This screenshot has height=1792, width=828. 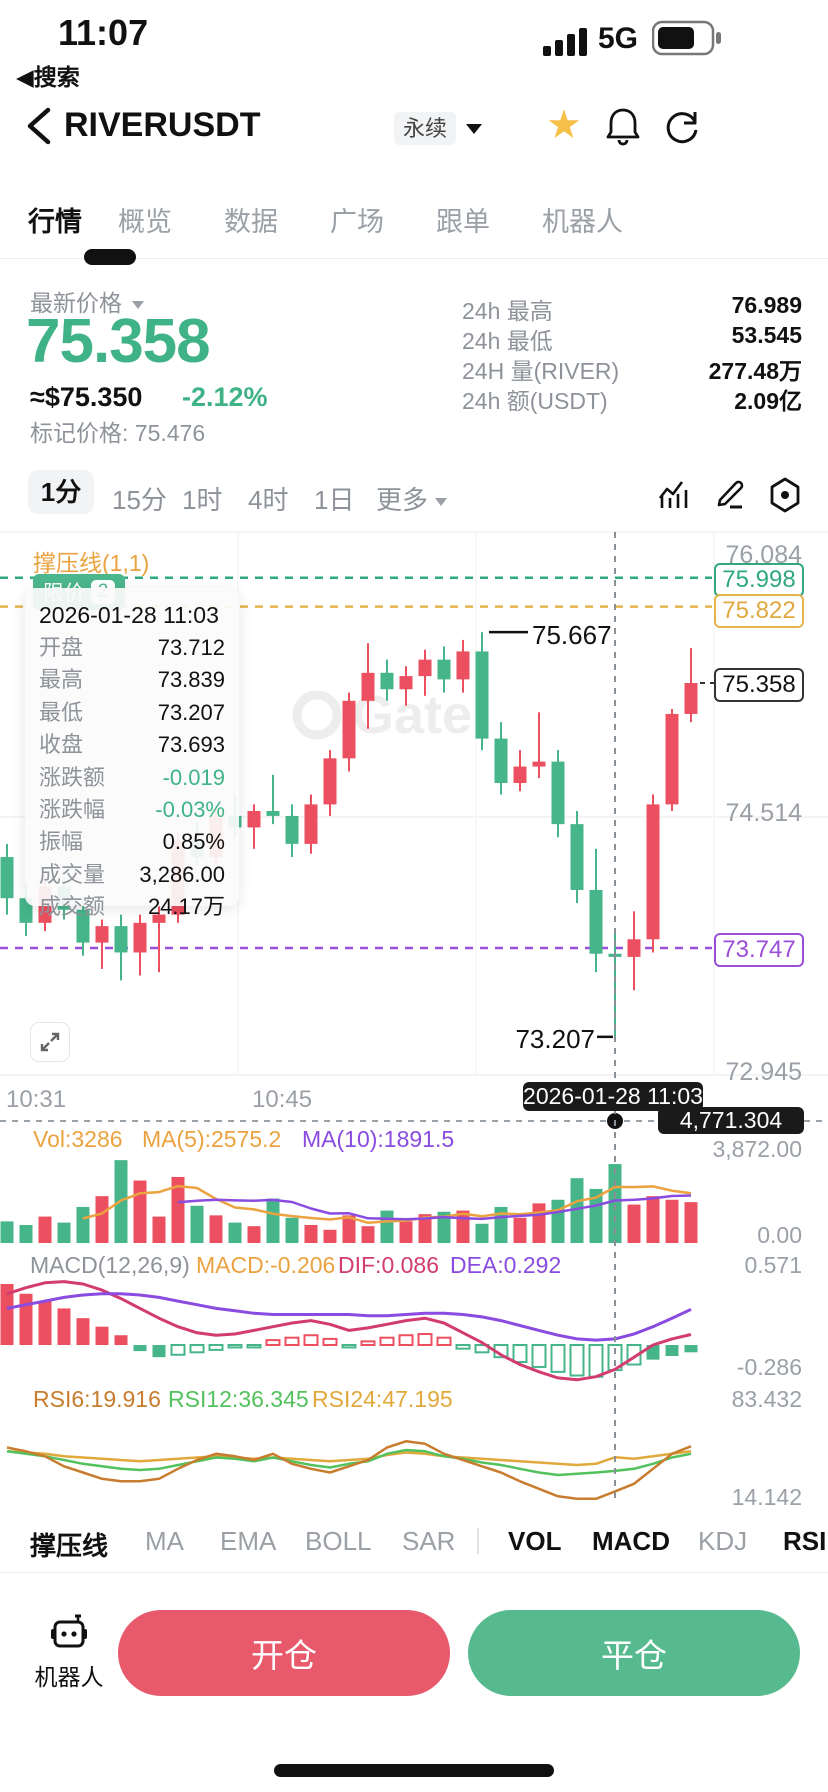 I want to click on macd-axis-top: 0.571, so click(x=773, y=1265).